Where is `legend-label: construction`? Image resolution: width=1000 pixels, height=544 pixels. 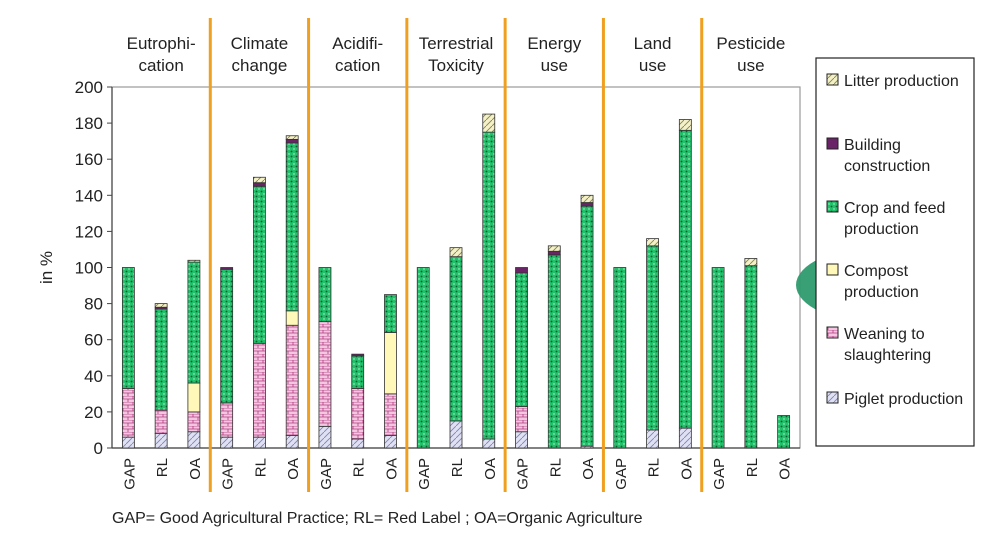
legend-label: construction is located at coordinates (887, 166).